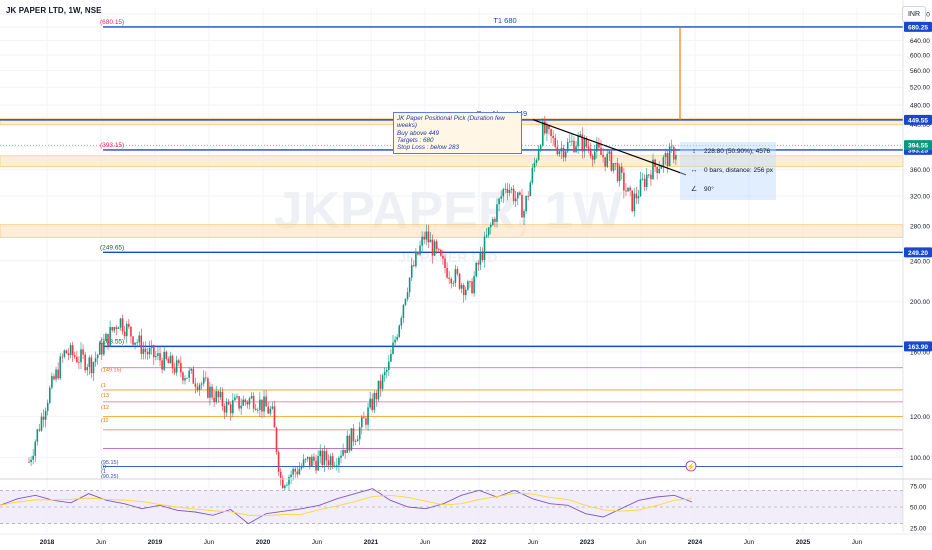 Image resolution: width=932 pixels, height=550 pixels. I want to click on note-line: weeks), so click(407, 126).